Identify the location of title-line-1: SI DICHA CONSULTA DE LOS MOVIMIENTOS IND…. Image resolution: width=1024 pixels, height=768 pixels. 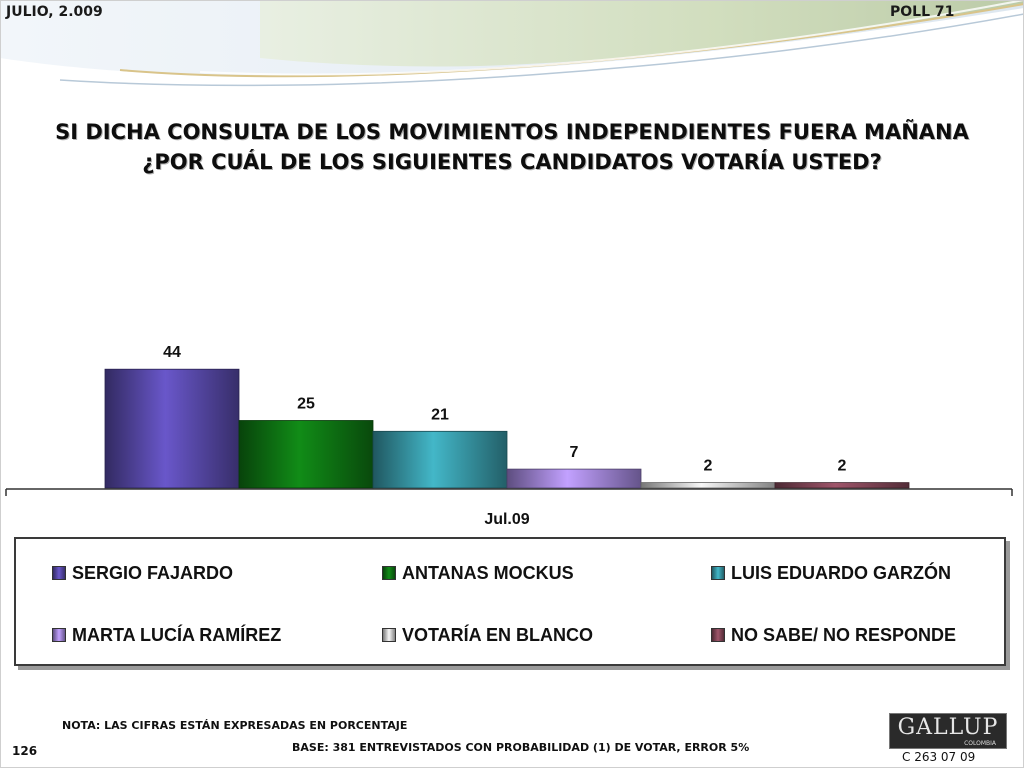
(512, 132).